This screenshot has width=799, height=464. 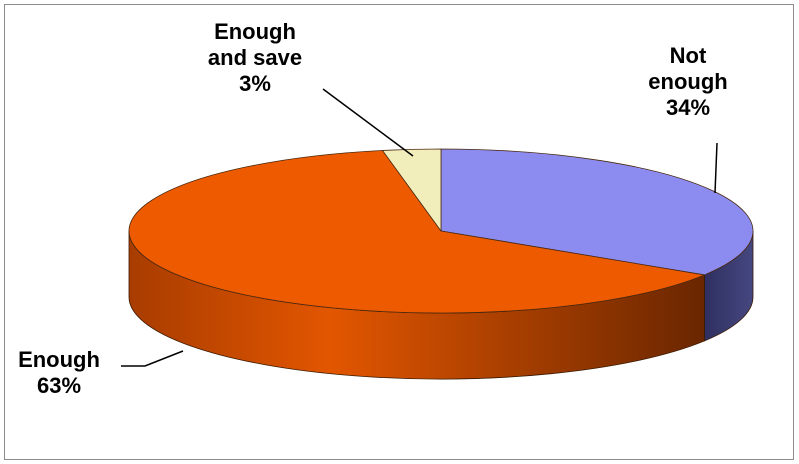 I want to click on pie-label-enough: Enough, so click(x=59, y=359).